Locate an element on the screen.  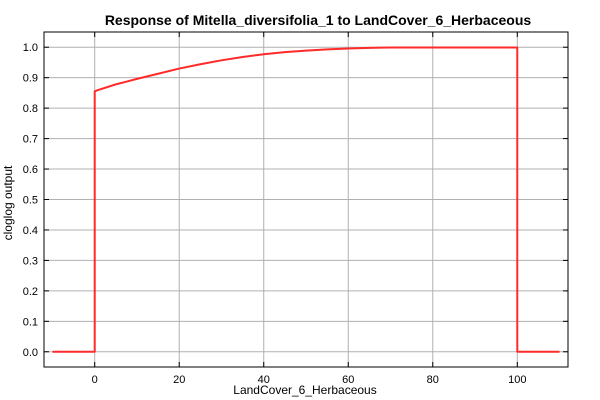
x-tick-label: 100 is located at coordinates (517, 380).